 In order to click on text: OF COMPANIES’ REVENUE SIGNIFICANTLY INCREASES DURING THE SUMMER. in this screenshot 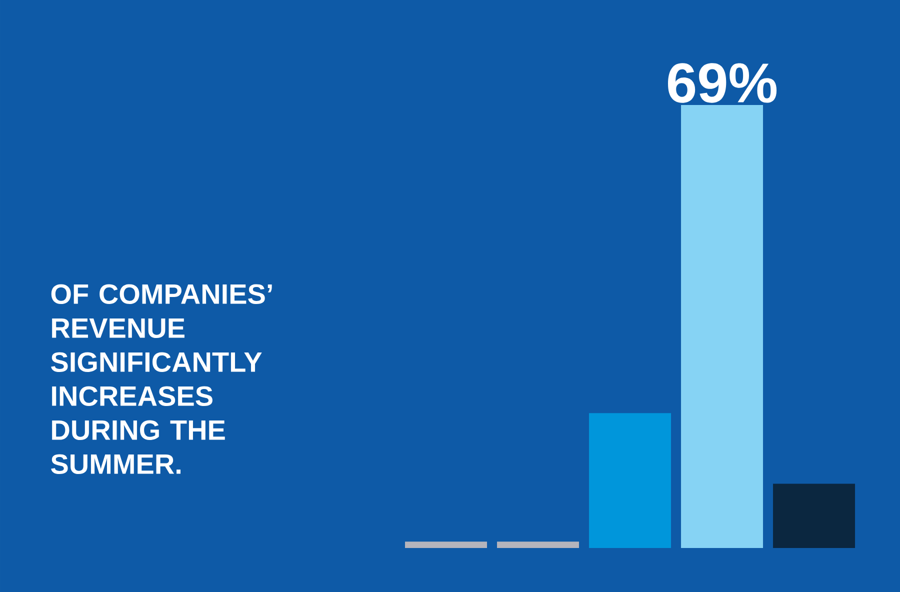, I will do `click(161, 379)`.